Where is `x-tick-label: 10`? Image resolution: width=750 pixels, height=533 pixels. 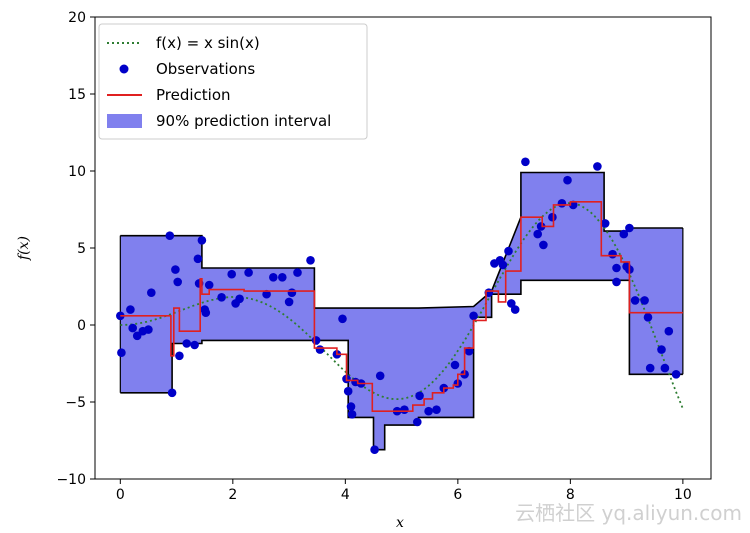 x-tick-label: 10 is located at coordinates (683, 495).